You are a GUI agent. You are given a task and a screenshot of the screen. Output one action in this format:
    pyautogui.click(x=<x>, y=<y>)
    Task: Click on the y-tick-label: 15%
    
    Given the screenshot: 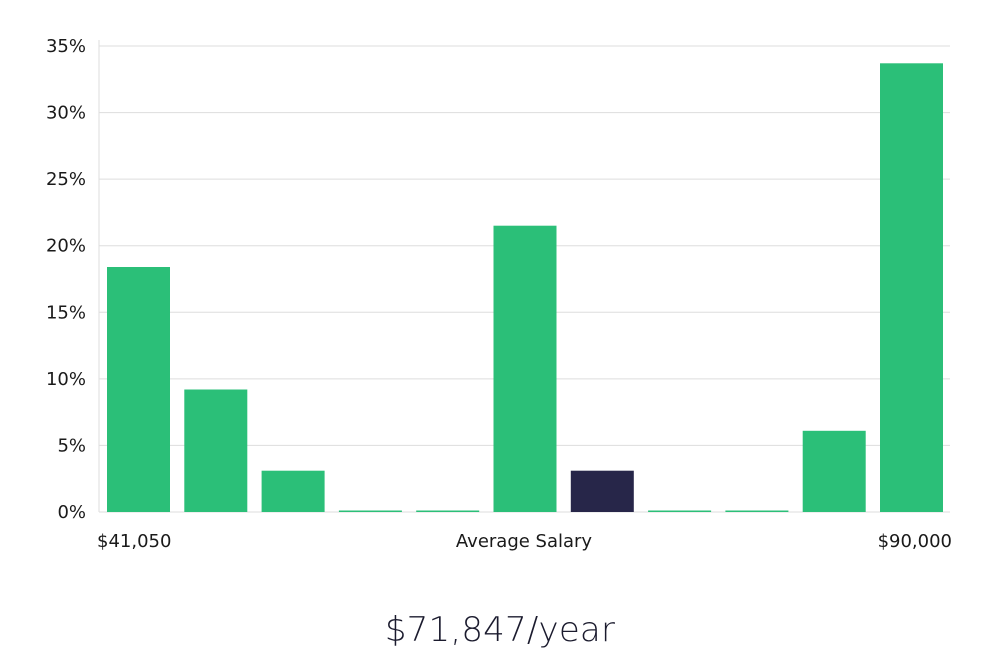 What is the action you would take?
    pyautogui.click(x=66, y=312)
    